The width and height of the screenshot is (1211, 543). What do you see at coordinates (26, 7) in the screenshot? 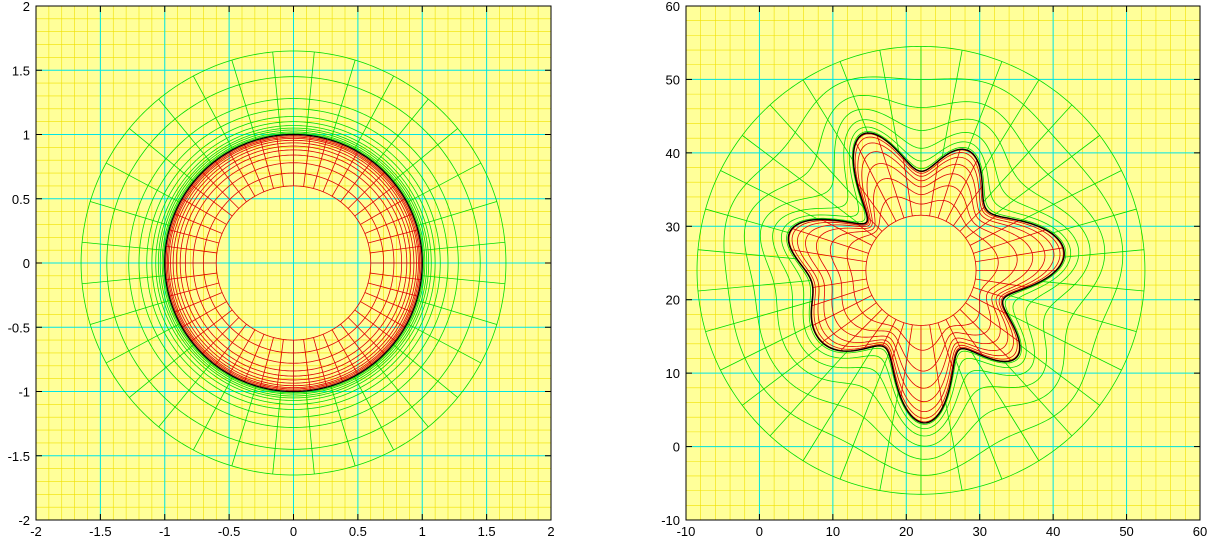
I see `y-tick-label: 2` at bounding box center [26, 7].